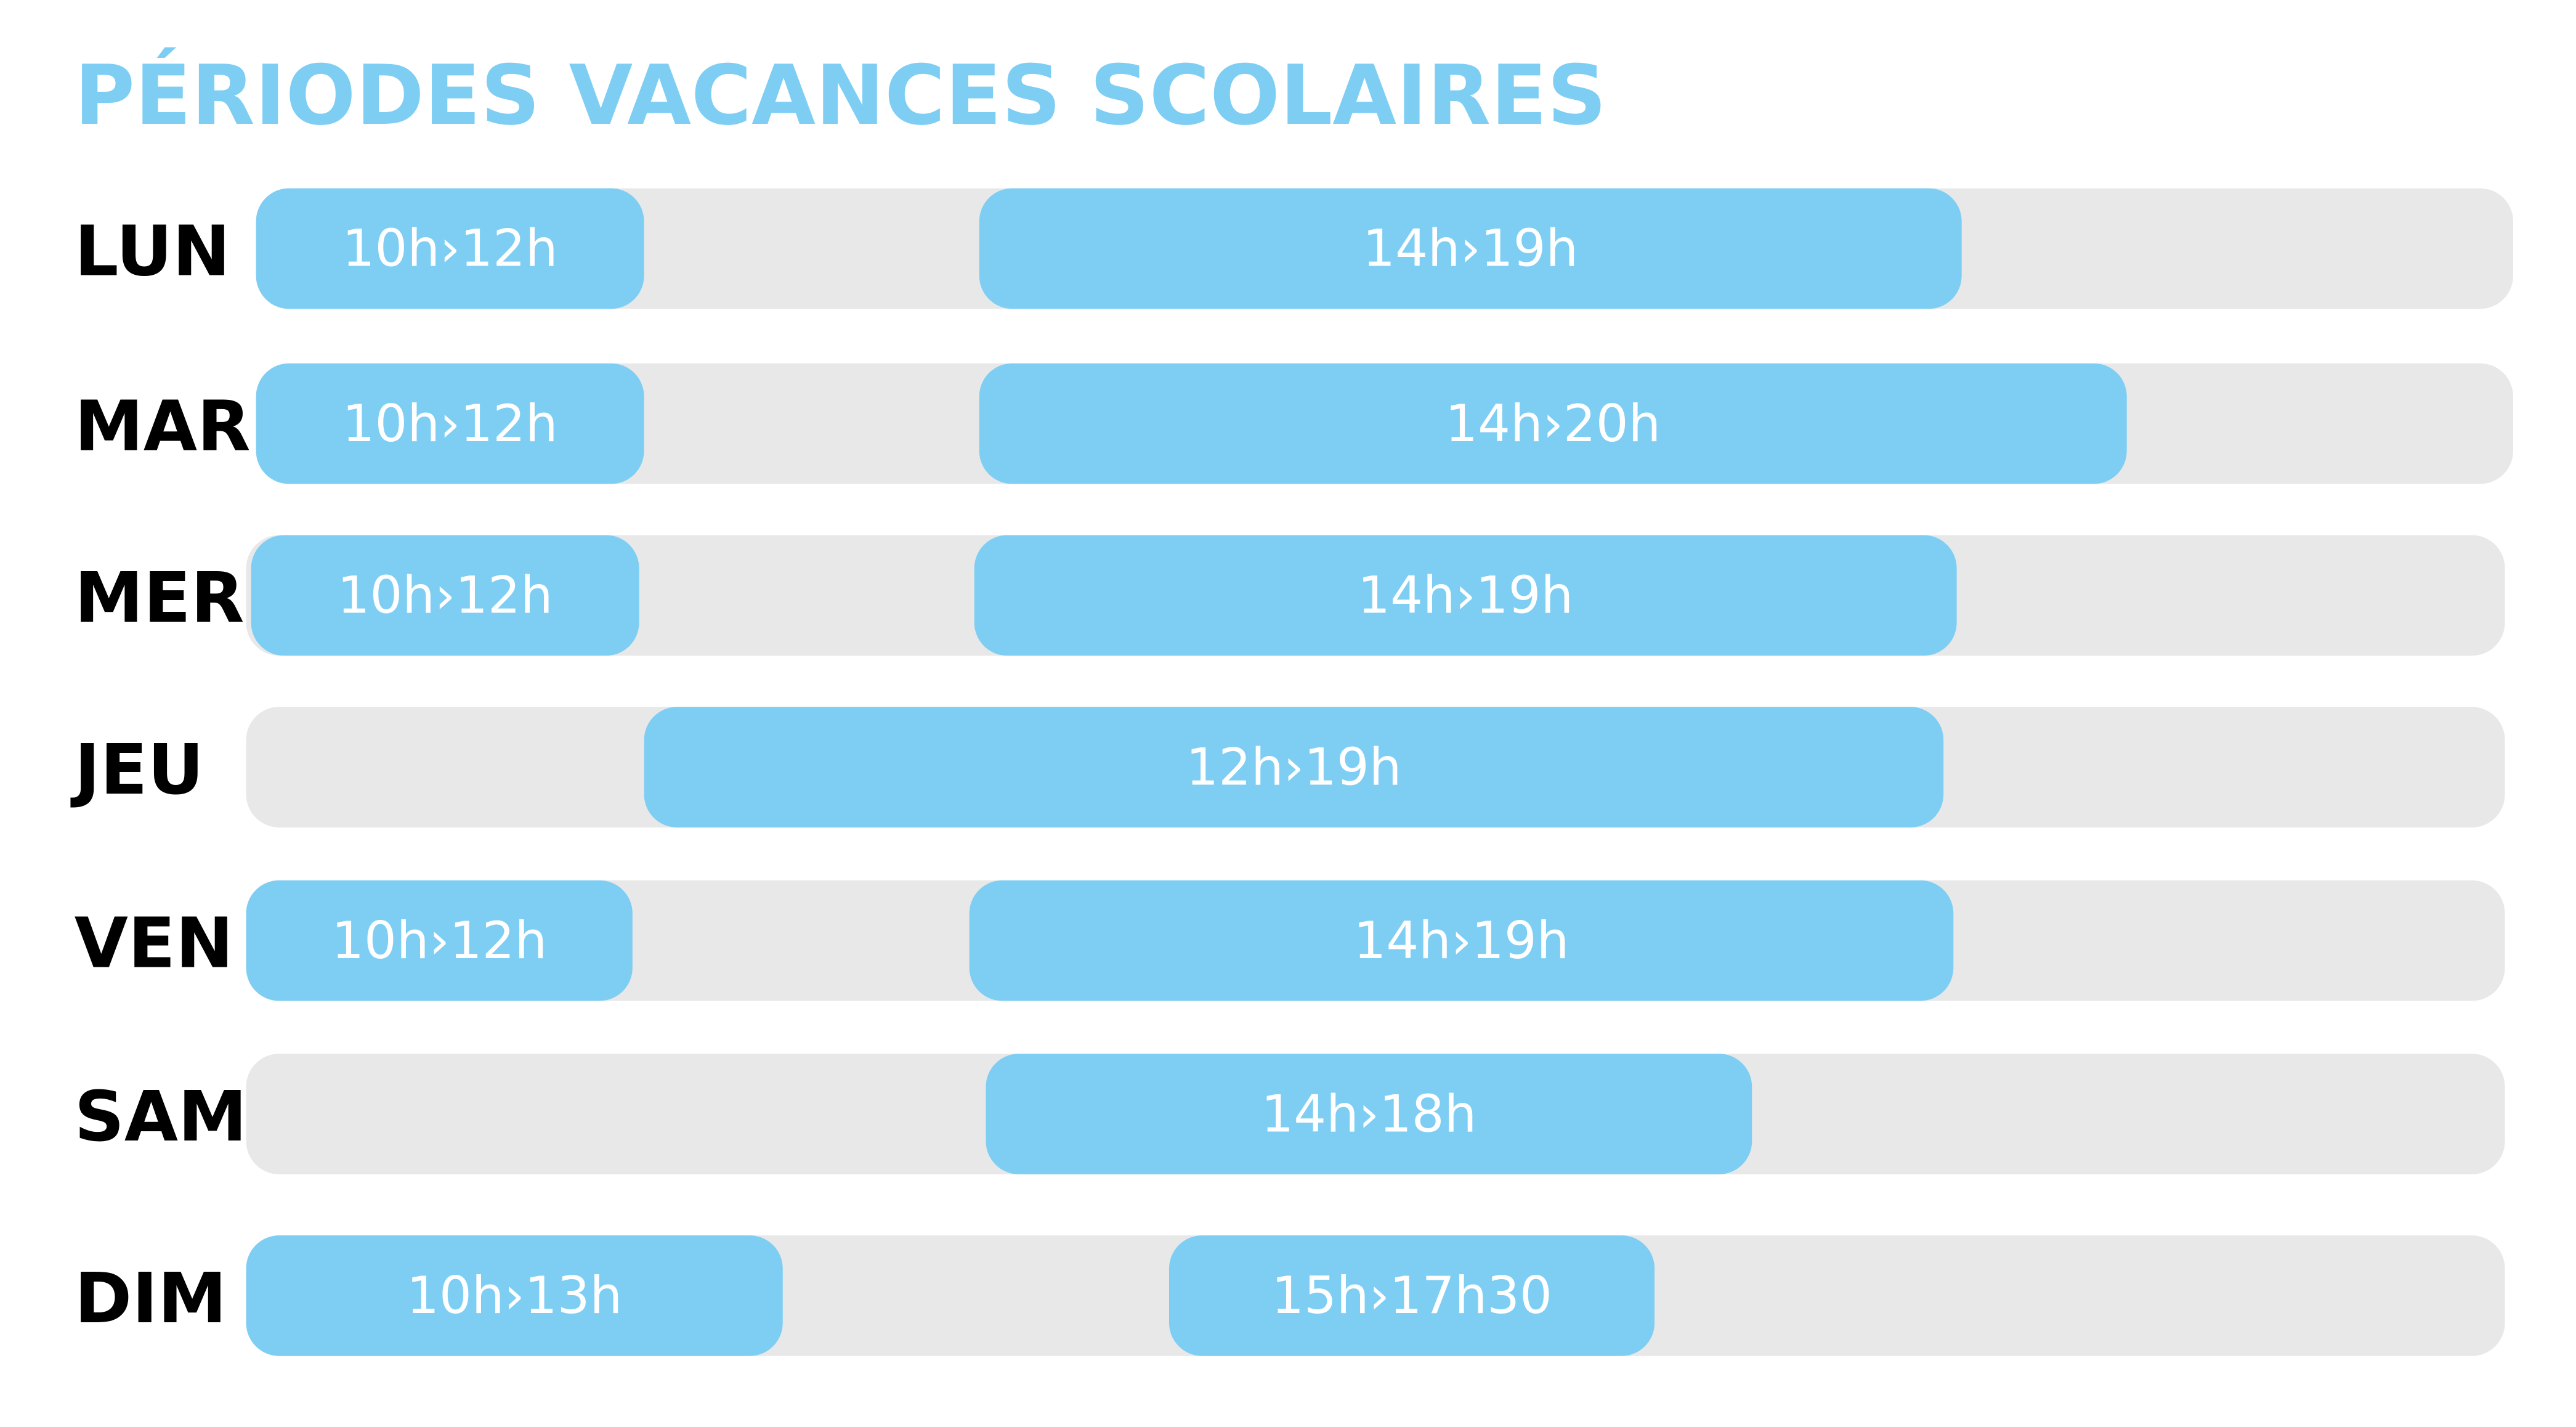 The width and height of the screenshot is (2576, 1427). Describe the element at coordinates (137, 770) in the screenshot. I see `day-label: JEU` at that location.